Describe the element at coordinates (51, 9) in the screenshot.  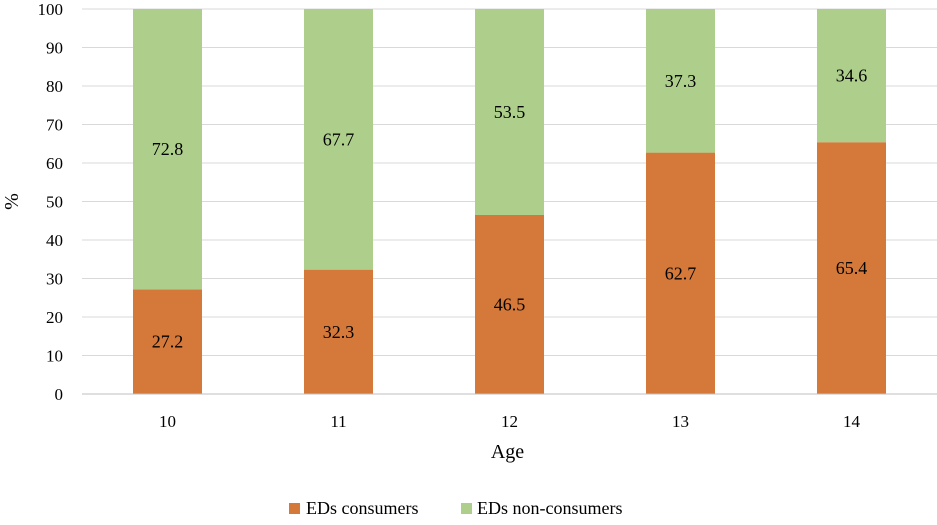
I see `y-tick-label: 100` at that location.